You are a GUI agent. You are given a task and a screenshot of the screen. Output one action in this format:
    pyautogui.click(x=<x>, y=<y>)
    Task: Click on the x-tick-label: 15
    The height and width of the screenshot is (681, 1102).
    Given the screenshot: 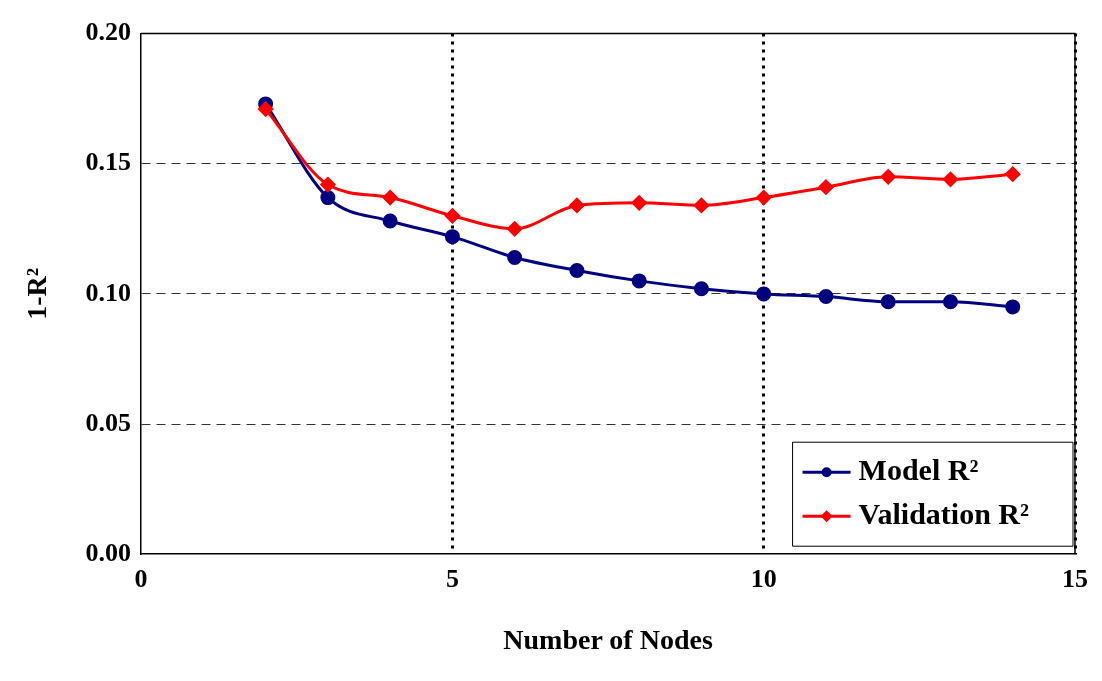 What is the action you would take?
    pyautogui.click(x=1075, y=578)
    